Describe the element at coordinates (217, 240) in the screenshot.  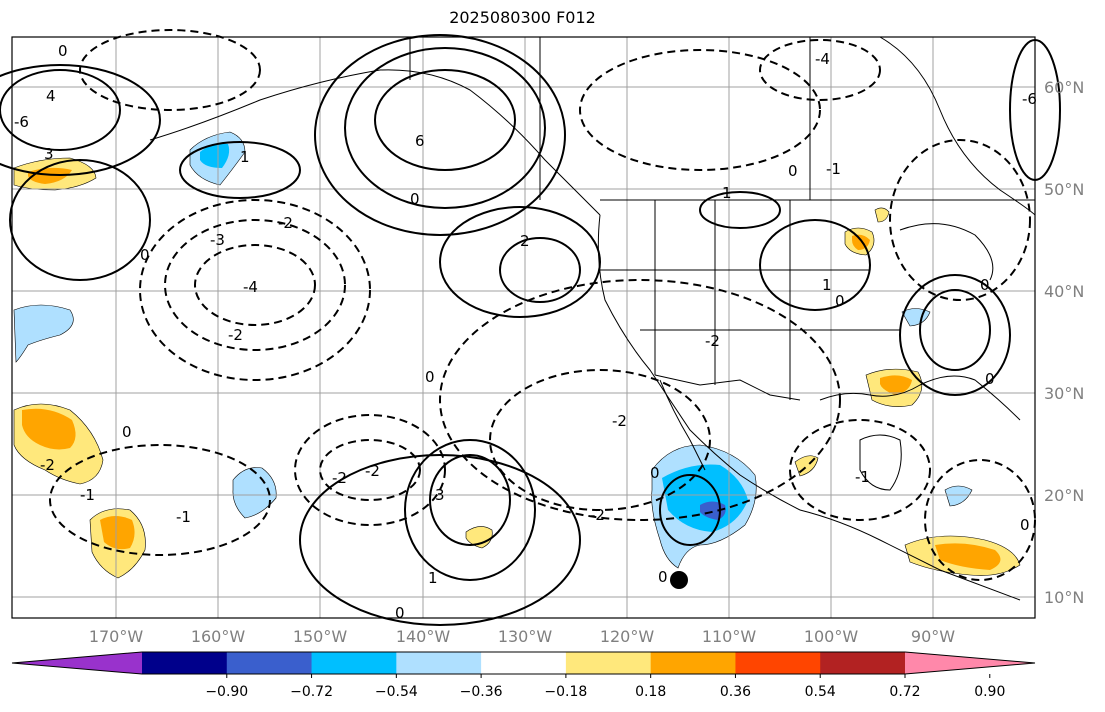
I see `contour-label: -3` at that location.